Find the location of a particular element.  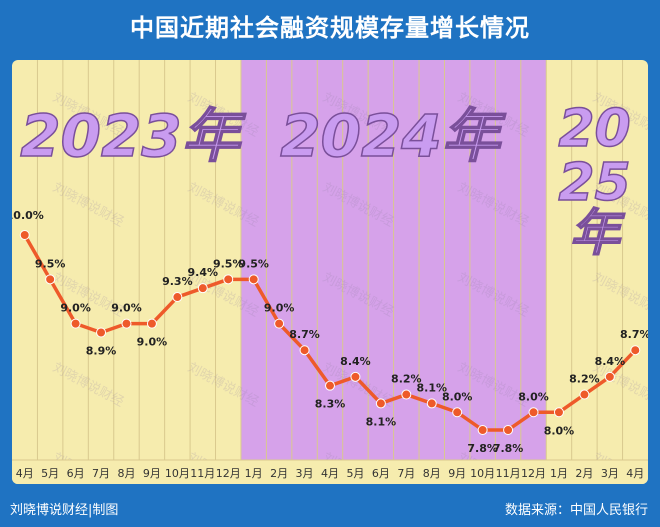

data-label: 9.3% is located at coordinates (177, 281).